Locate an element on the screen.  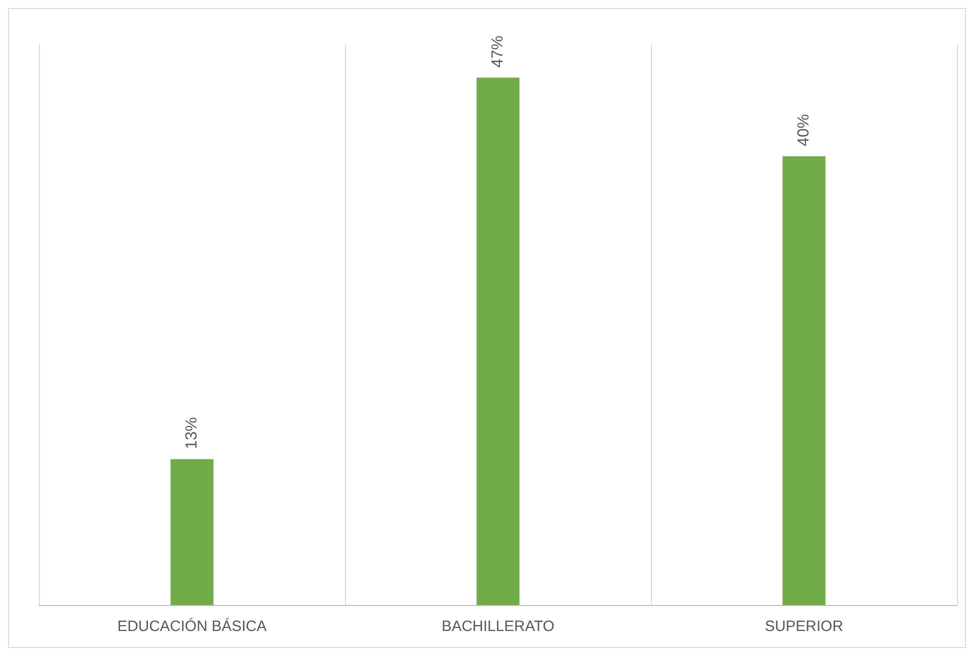
x-tick-label: SUPERIOR is located at coordinates (804, 626).